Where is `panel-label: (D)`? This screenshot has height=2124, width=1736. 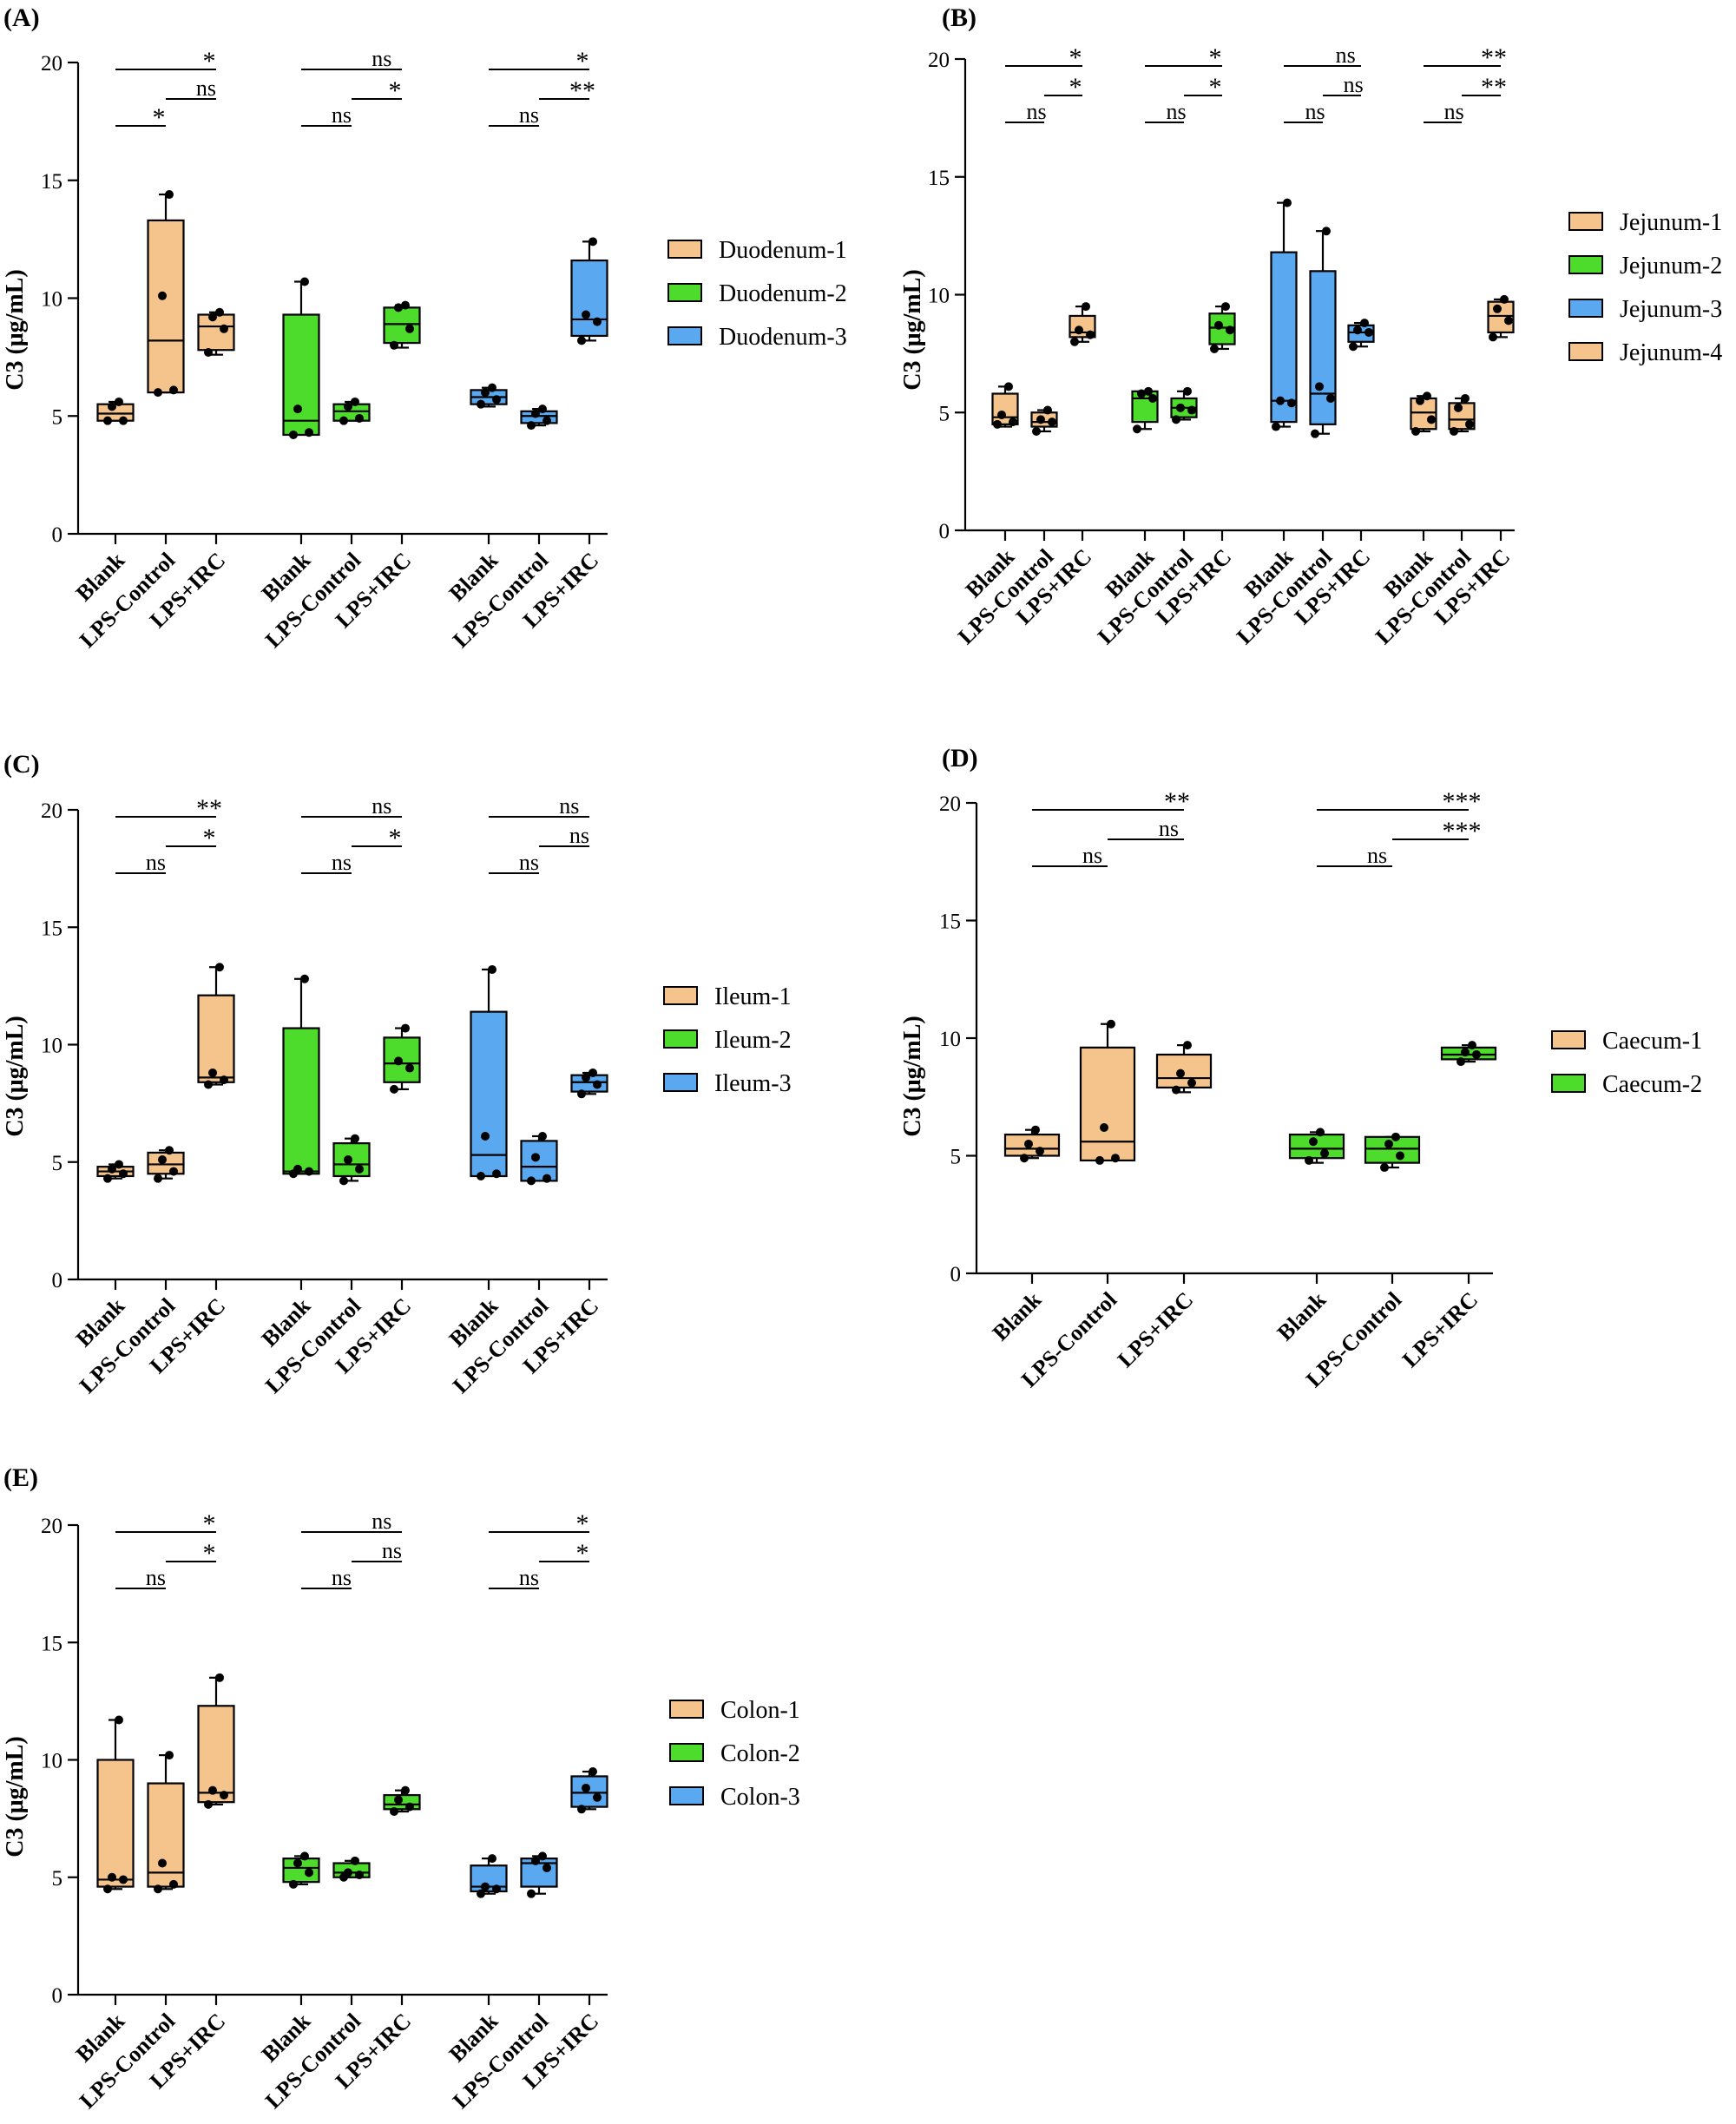
panel-label: (D) is located at coordinates (960, 758).